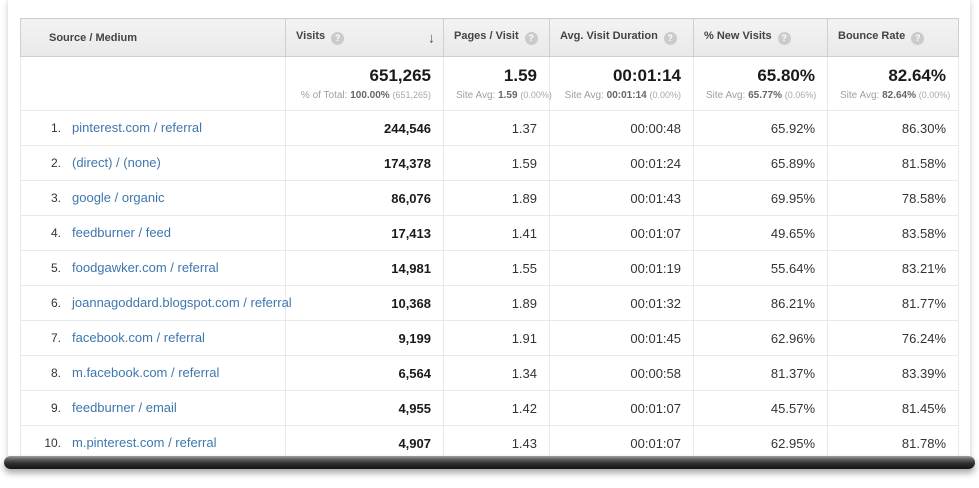  What do you see at coordinates (365, 95) in the screenshot?
I see `total-visits-subtext: % of Total: 100.00% (651,265)` at bounding box center [365, 95].